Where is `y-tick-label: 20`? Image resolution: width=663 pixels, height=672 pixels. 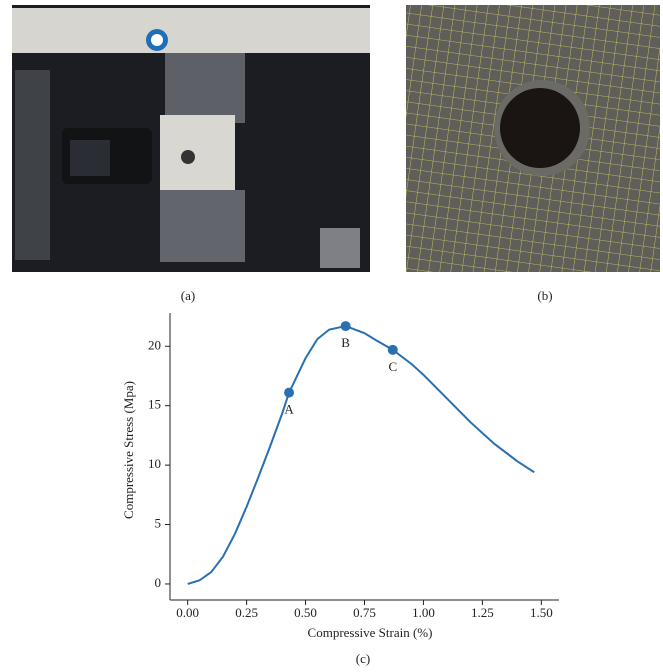
y-tick-label: 20 is located at coordinates (154, 344).